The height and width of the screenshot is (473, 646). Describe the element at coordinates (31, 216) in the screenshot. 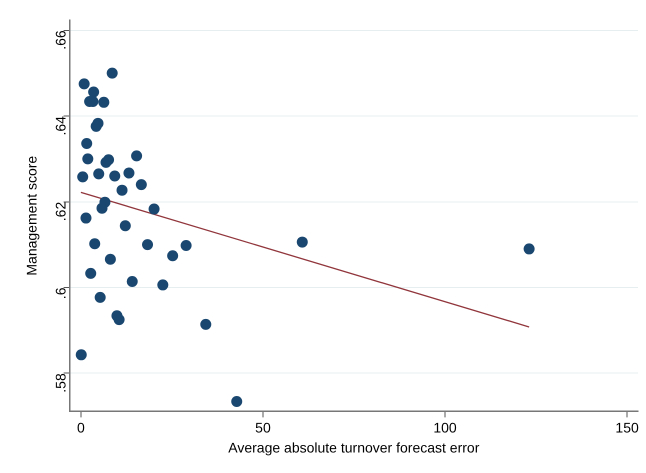

I see `y-axis-title: Management score` at that location.